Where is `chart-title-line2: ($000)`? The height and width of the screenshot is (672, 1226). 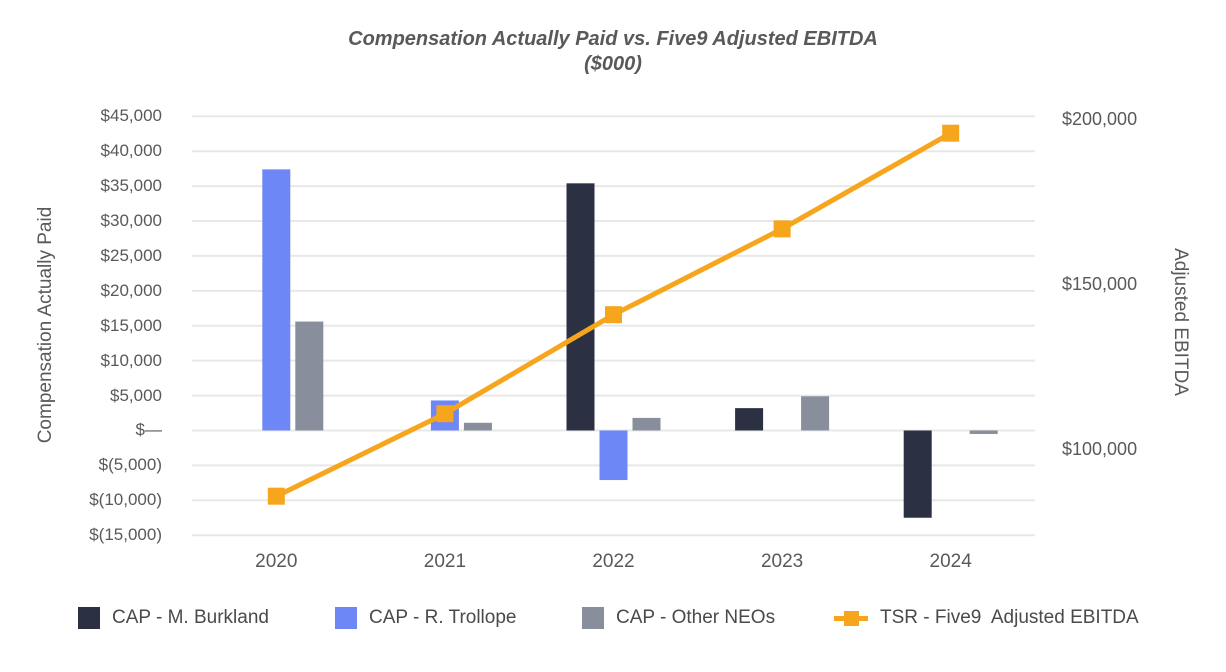 chart-title-line2: ($000) is located at coordinates (613, 64).